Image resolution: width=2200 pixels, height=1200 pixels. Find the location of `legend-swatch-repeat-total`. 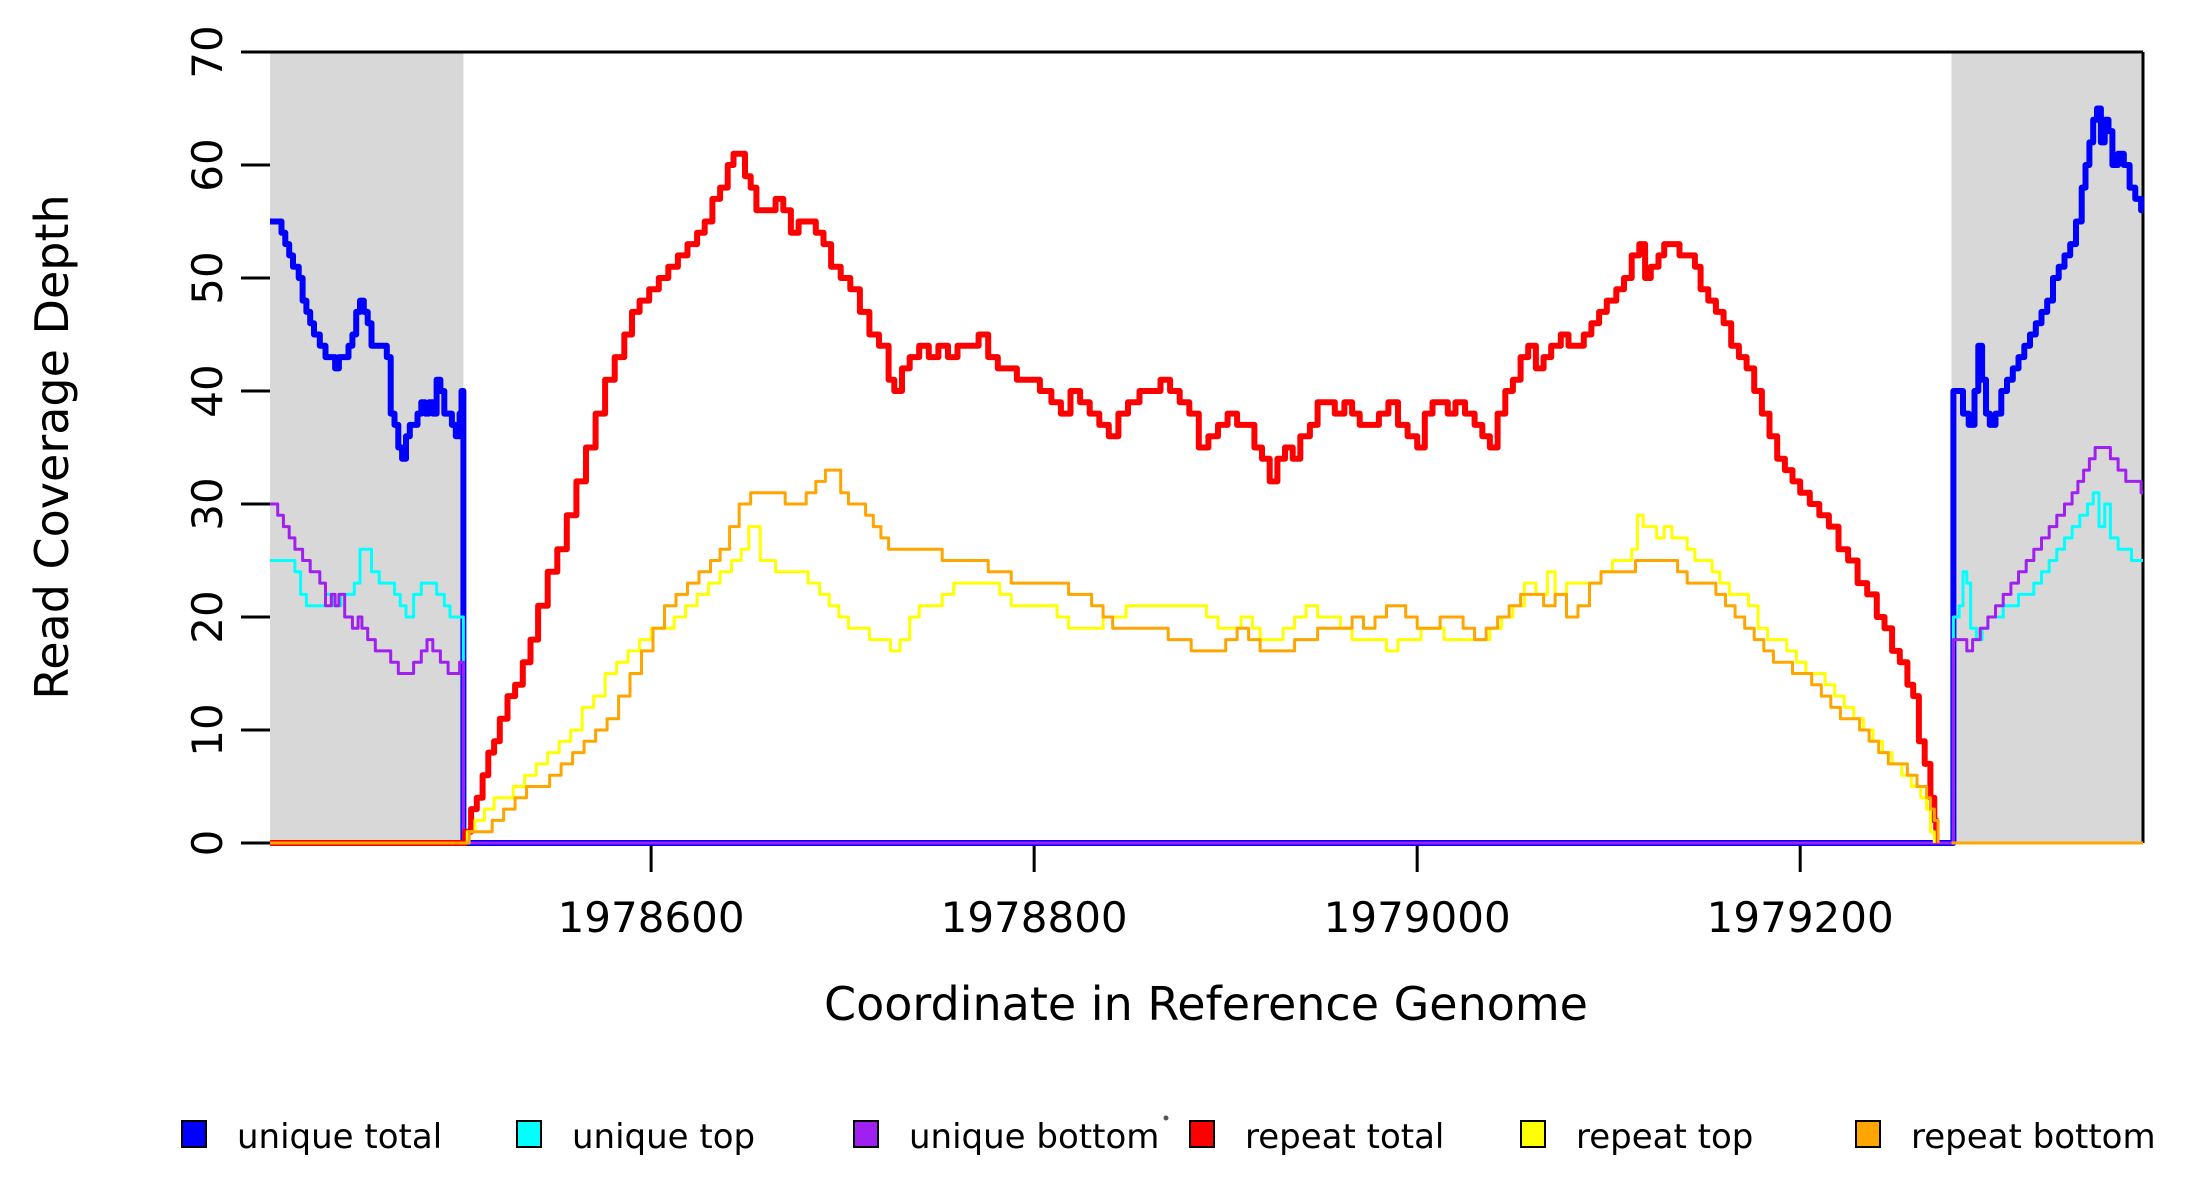

legend-swatch-repeat-total is located at coordinates (1202, 1134).